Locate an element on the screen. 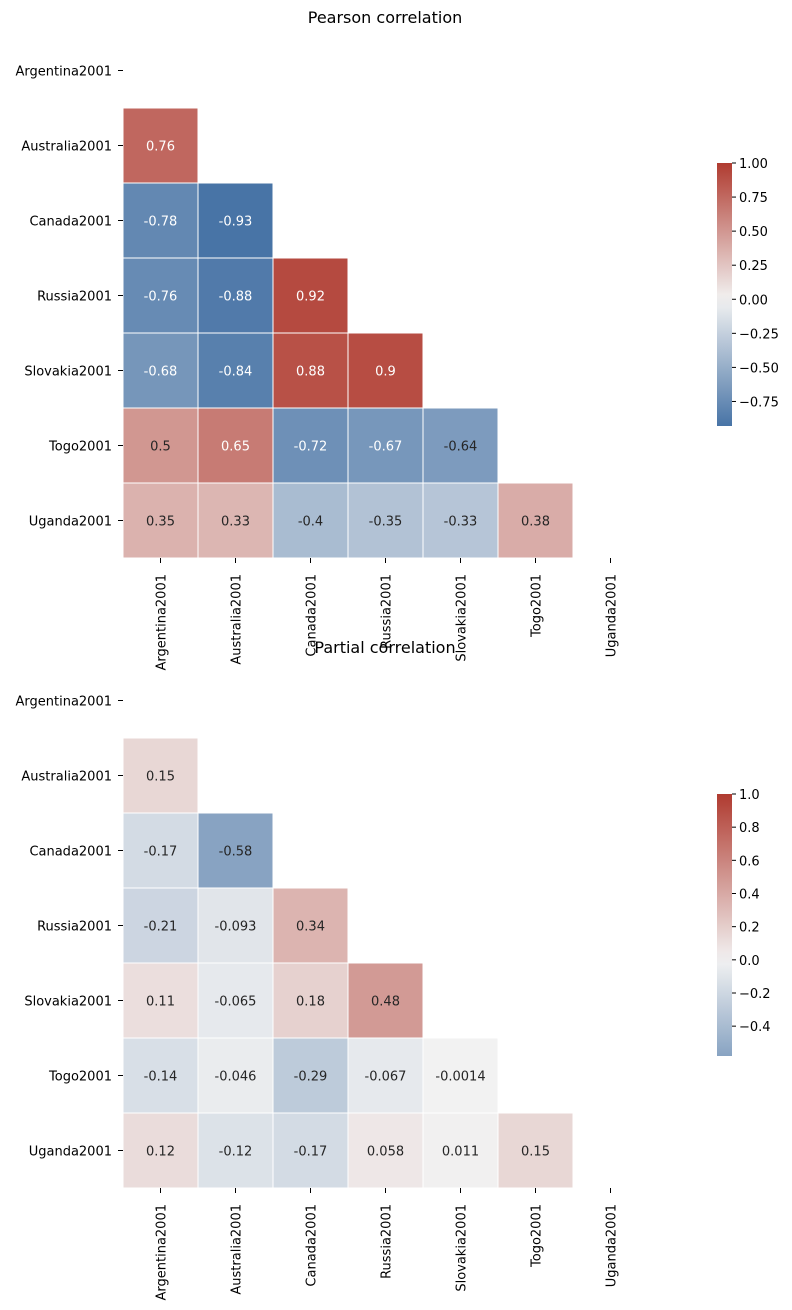  cell-value-label: 0.48 is located at coordinates (385, 1002).